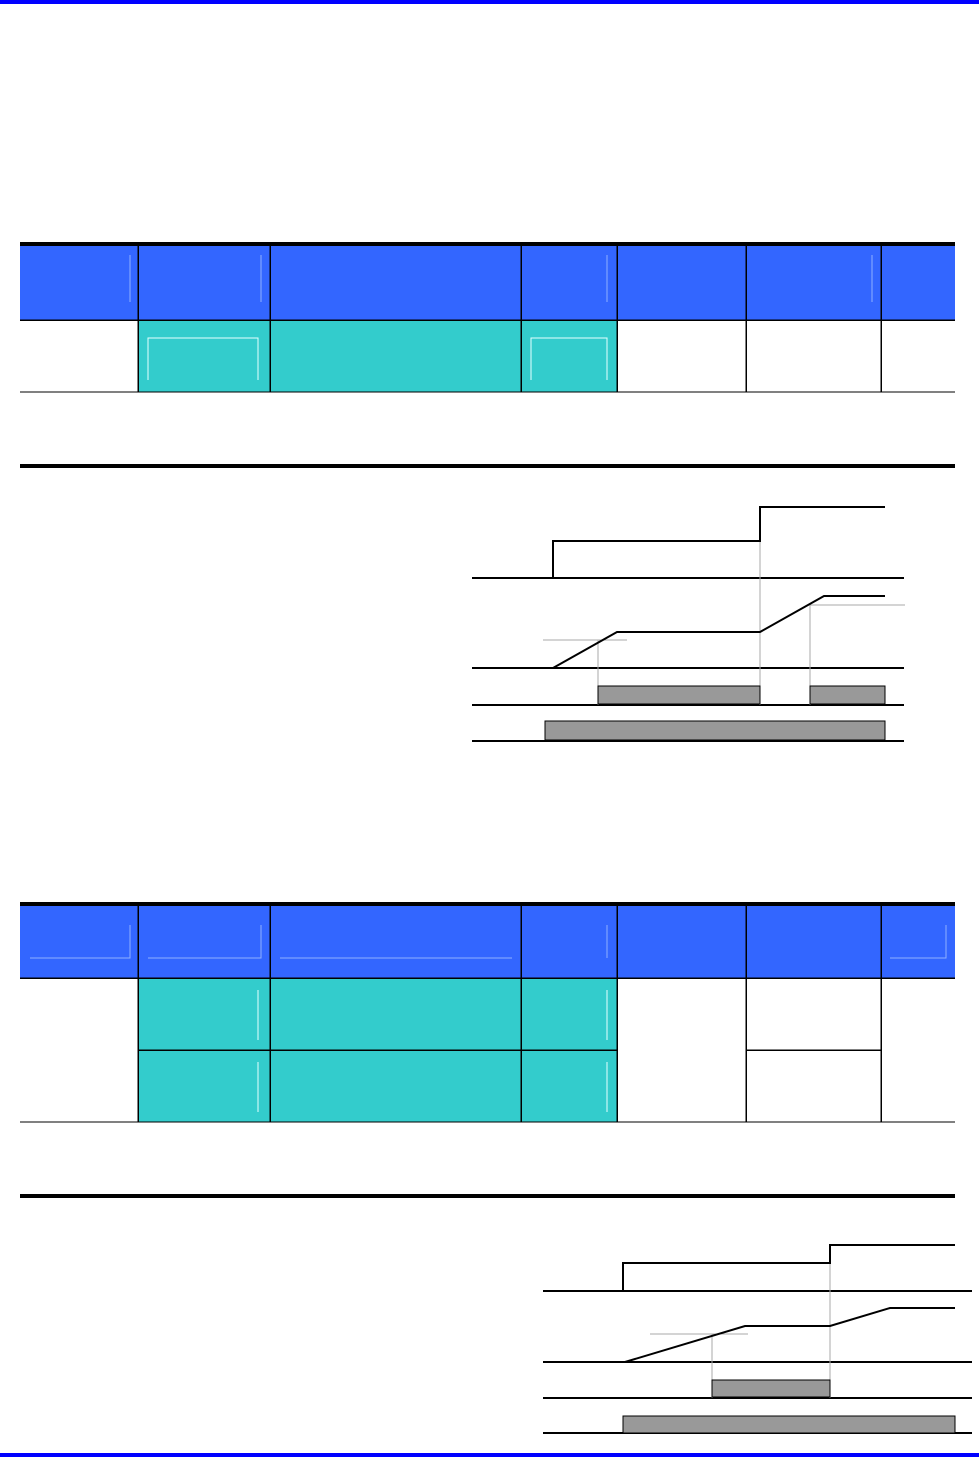 The image size is (979, 1458). I want to click on input-cells, so click(378, 356).